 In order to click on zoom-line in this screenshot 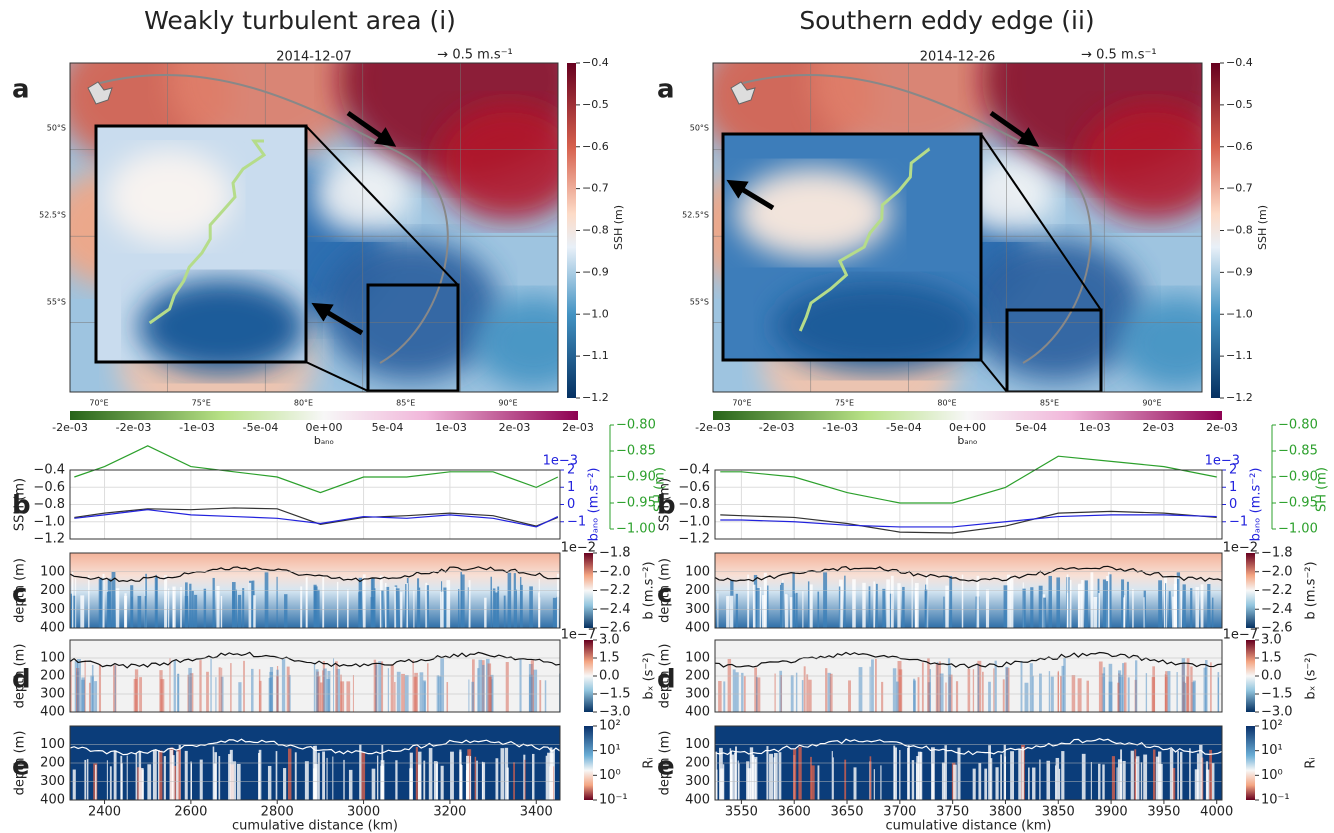, I will do `click(1041, 222)`.